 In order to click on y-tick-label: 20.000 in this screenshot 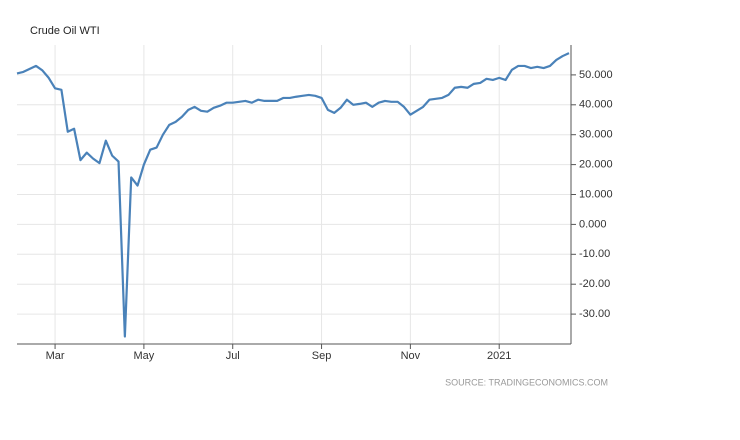, I will do `click(596, 165)`.